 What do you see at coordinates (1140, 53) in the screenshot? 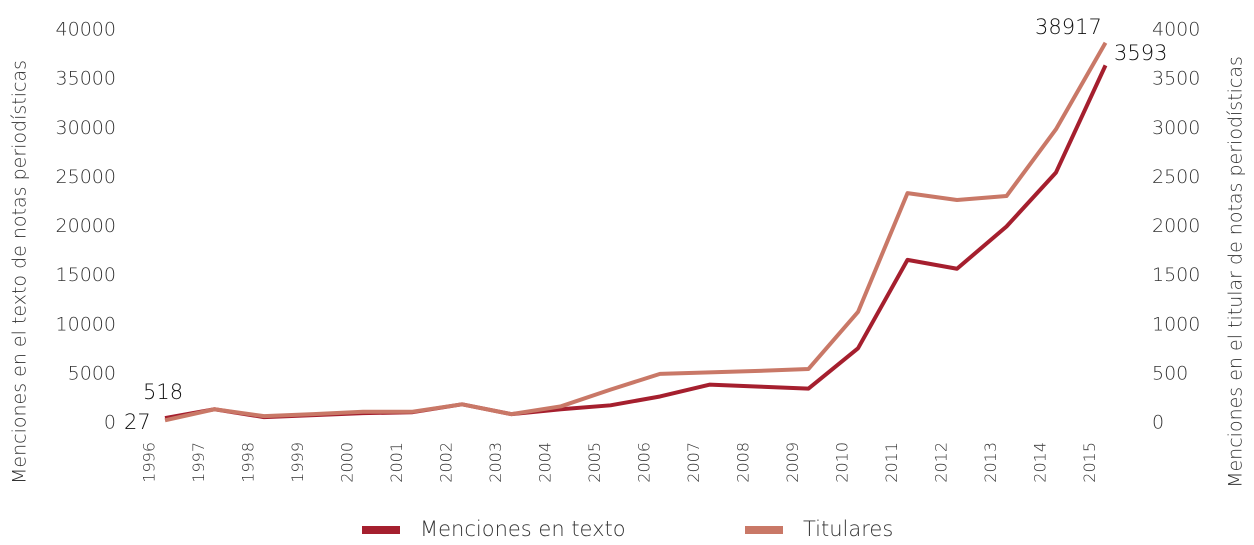
I see `annotation: 3593` at bounding box center [1140, 53].